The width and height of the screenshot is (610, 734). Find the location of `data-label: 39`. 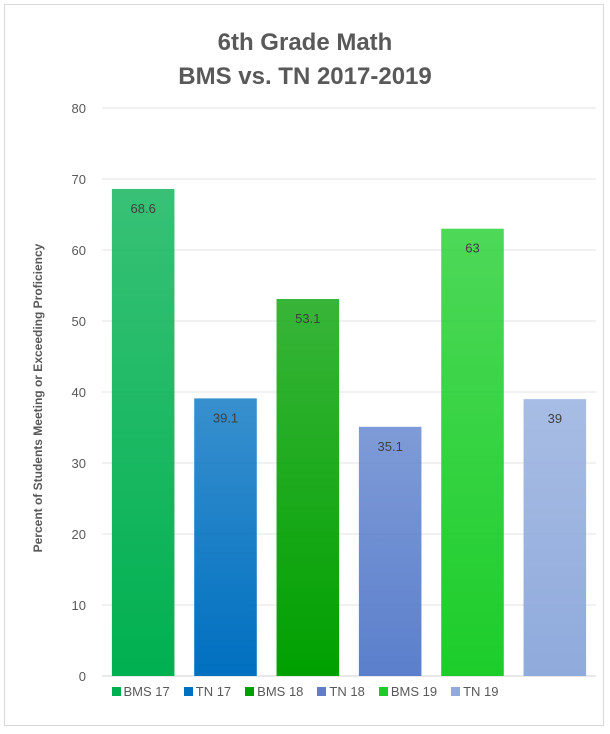

data-label: 39 is located at coordinates (555, 418).